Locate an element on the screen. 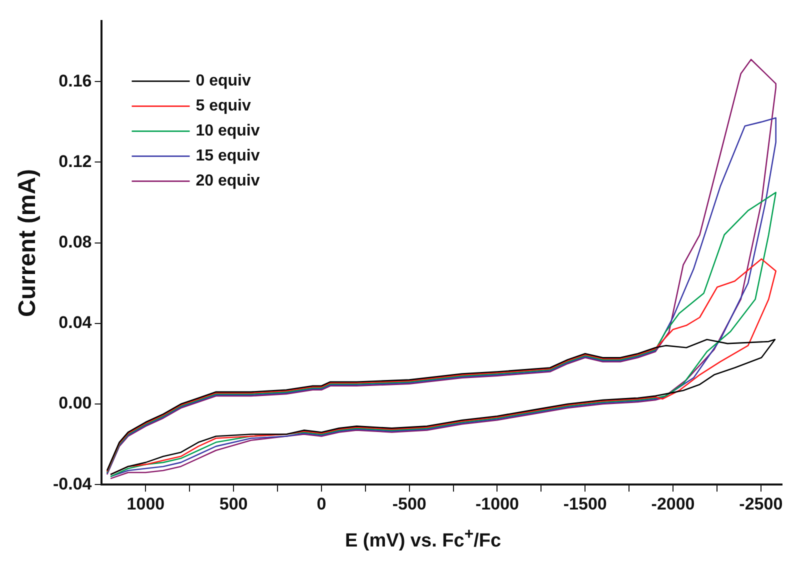  x-tick-label: -1000 is located at coordinates (497, 504).